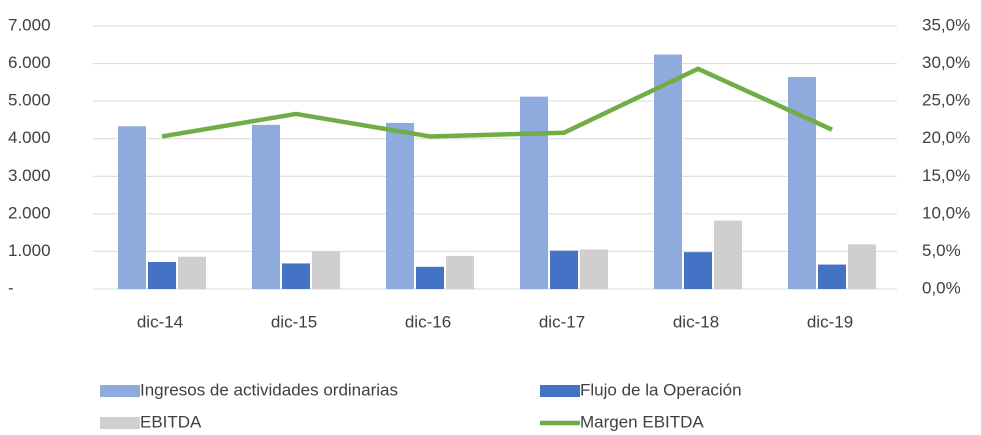  I want to click on x-tick-label: dic-16, so click(428, 321).